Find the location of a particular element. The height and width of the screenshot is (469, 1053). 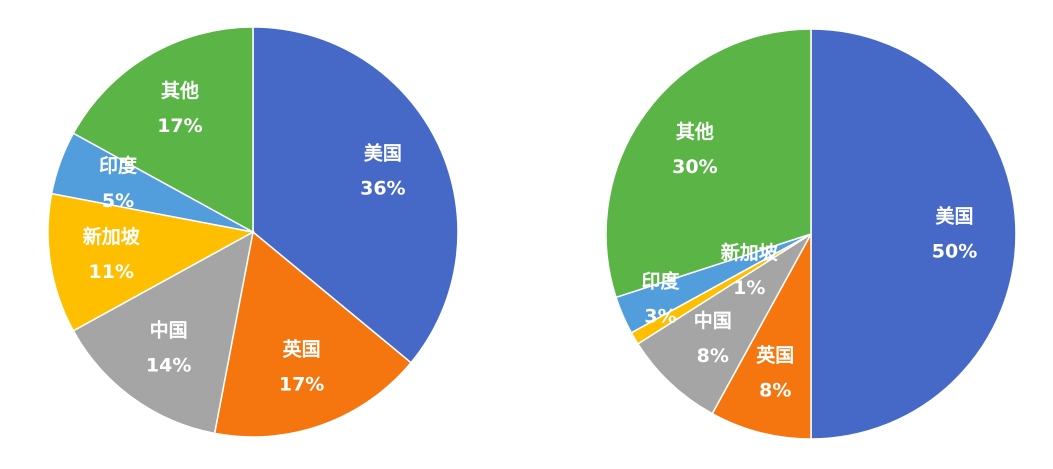

value-label: 30% is located at coordinates (694, 167).